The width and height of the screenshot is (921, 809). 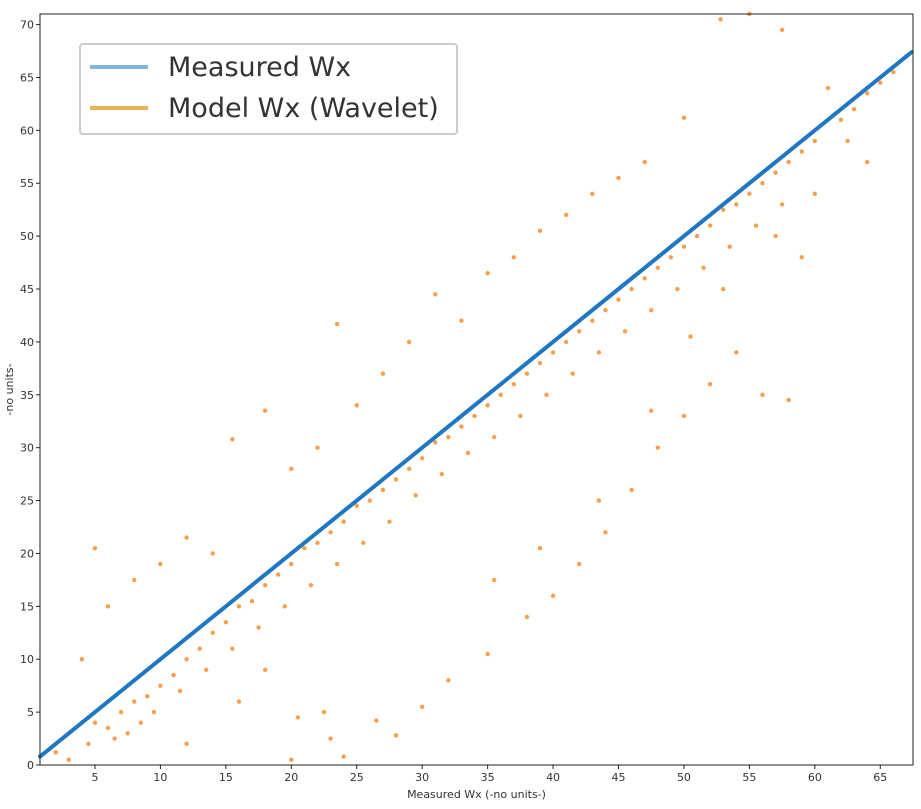 What do you see at coordinates (30, 712) in the screenshot?
I see `y-tick-label: 5` at bounding box center [30, 712].